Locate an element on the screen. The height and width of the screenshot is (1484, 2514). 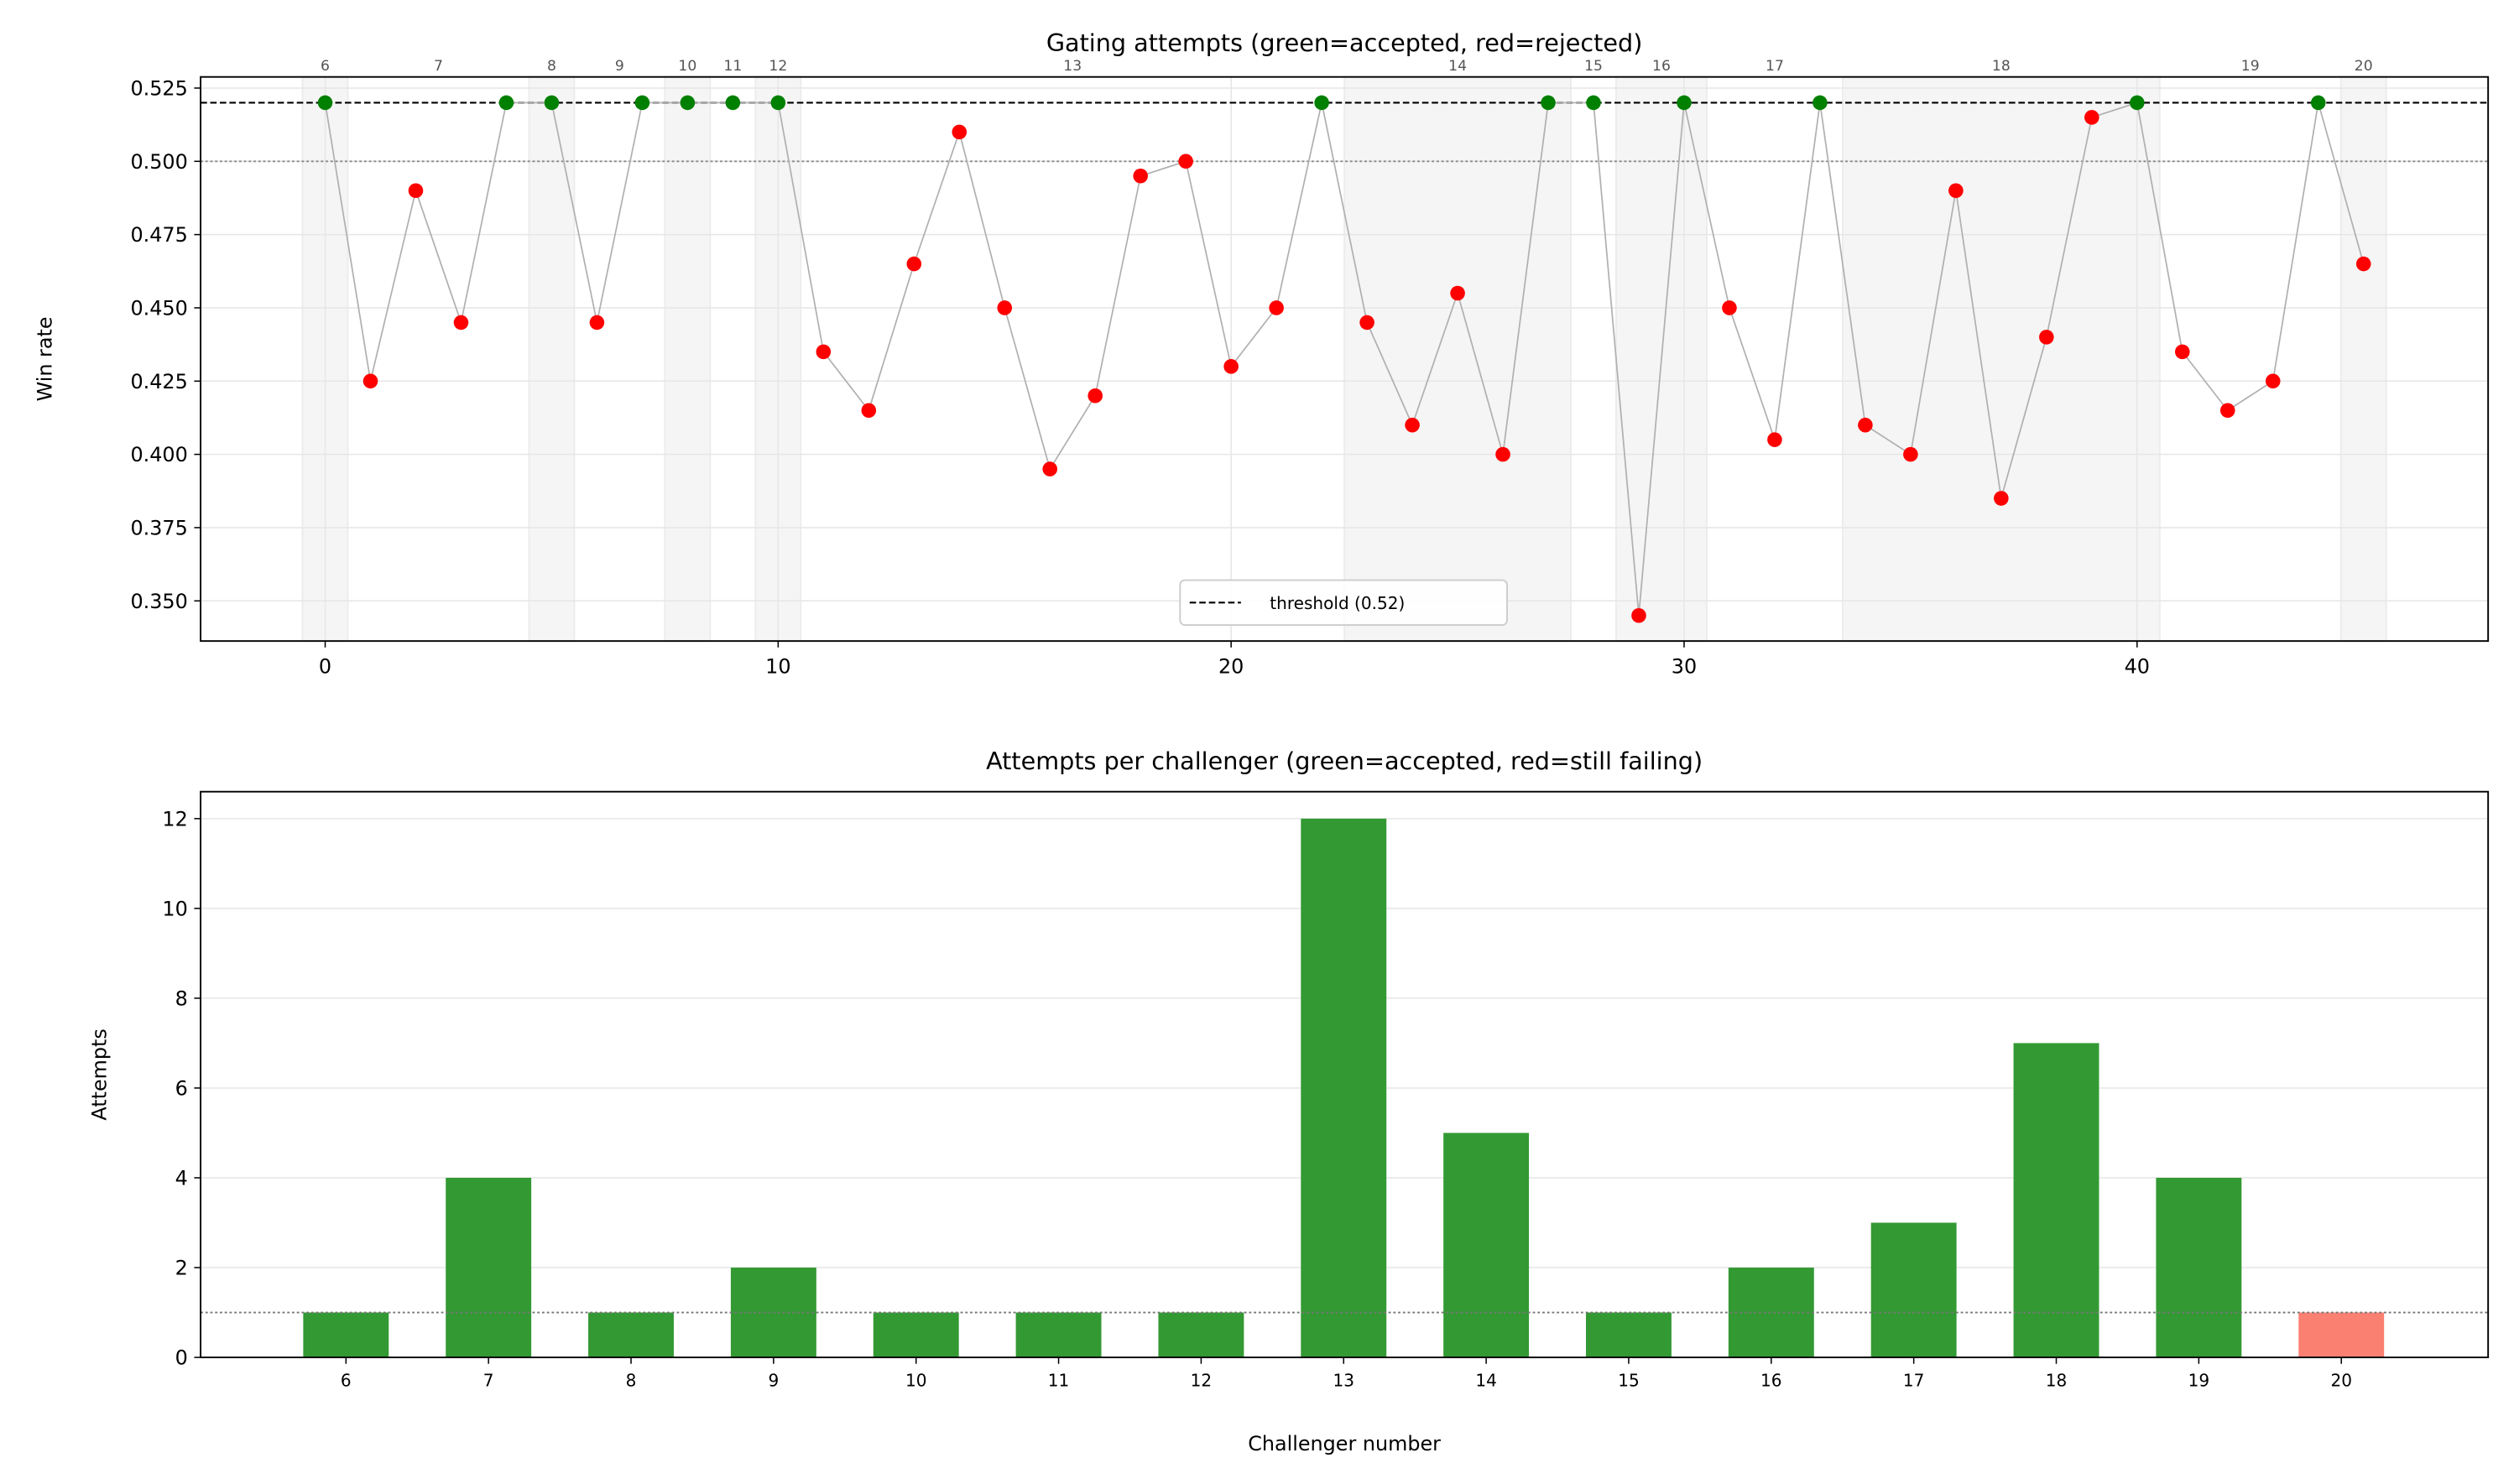
challenger-span-label: 9 is located at coordinates (619, 66).